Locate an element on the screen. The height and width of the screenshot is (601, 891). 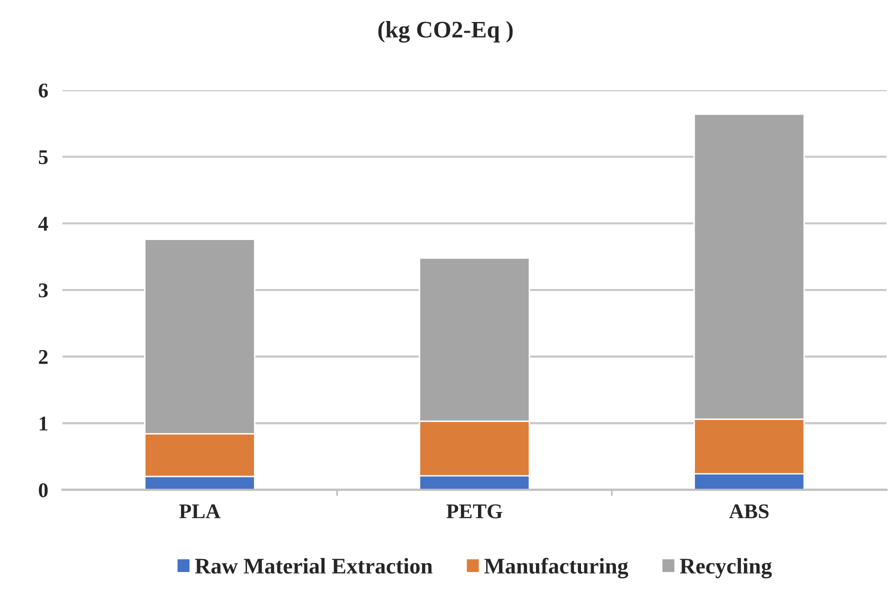
x-tick-label: ABS is located at coordinates (749, 511).